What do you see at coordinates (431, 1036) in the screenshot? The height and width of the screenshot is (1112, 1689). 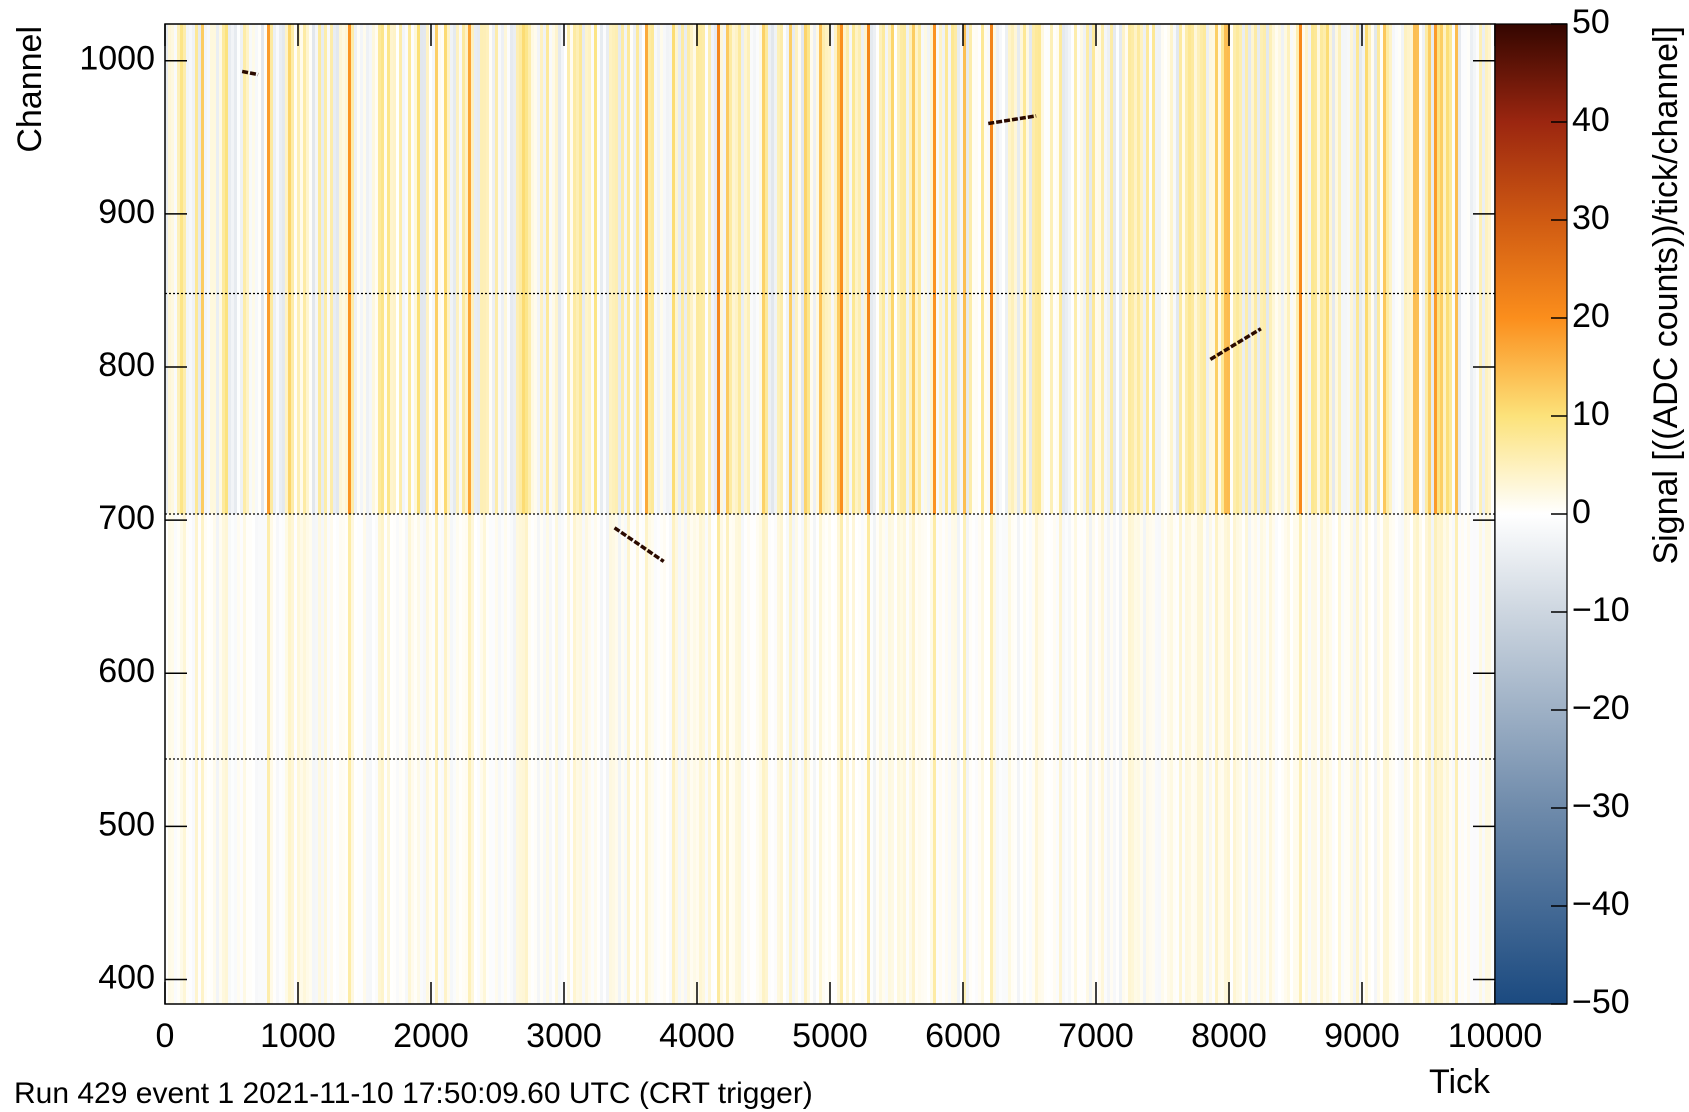 I see `x-tick-label: 2000` at bounding box center [431, 1036].